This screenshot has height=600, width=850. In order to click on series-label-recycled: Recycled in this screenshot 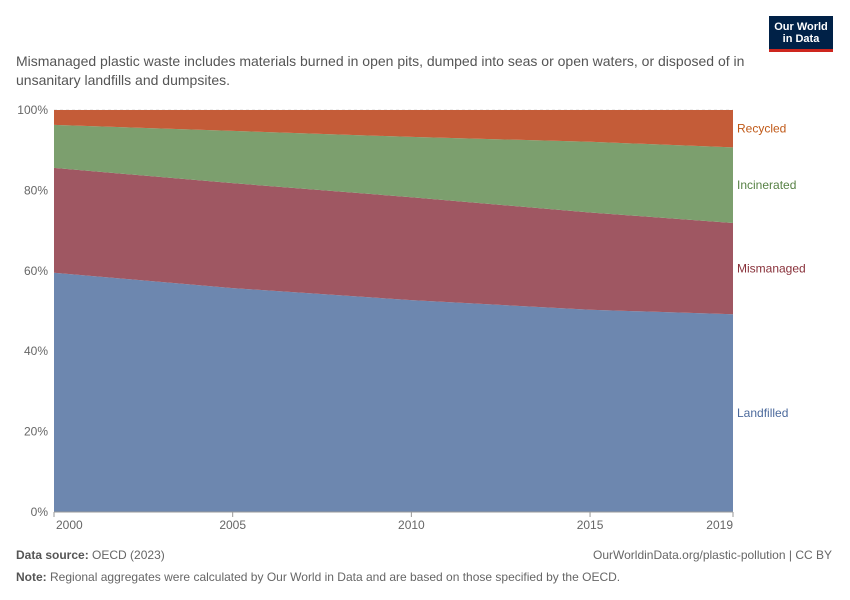, I will do `click(761, 129)`.